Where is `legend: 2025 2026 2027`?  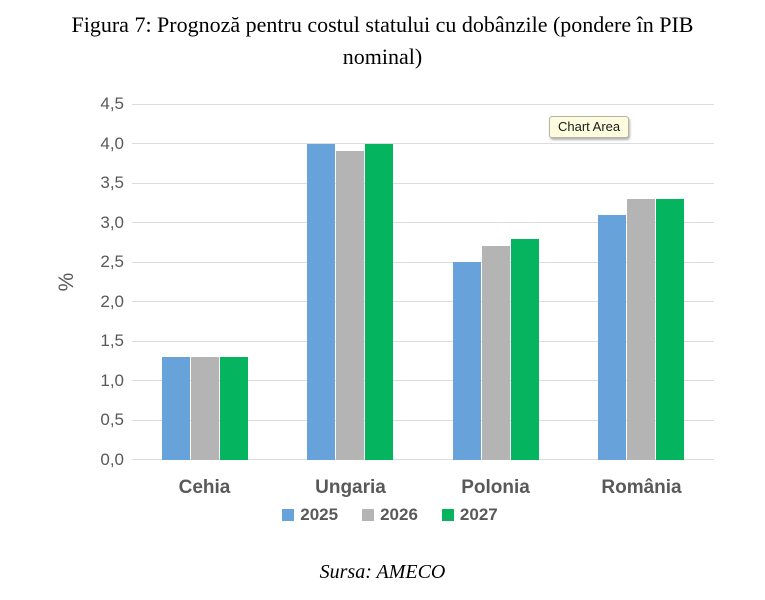
legend: 2025 2026 2027 is located at coordinates (390, 515).